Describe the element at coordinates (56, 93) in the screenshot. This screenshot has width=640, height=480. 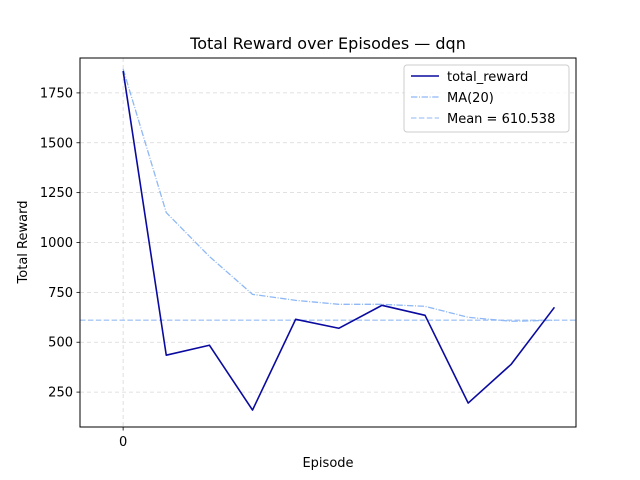
I see `y-tick-label: 1750` at that location.